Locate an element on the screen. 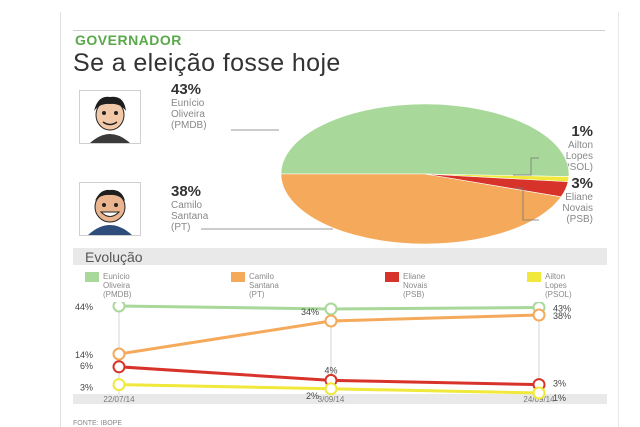 This screenshot has height=427, width=640. evolution-header: Evolução is located at coordinates (340, 256).